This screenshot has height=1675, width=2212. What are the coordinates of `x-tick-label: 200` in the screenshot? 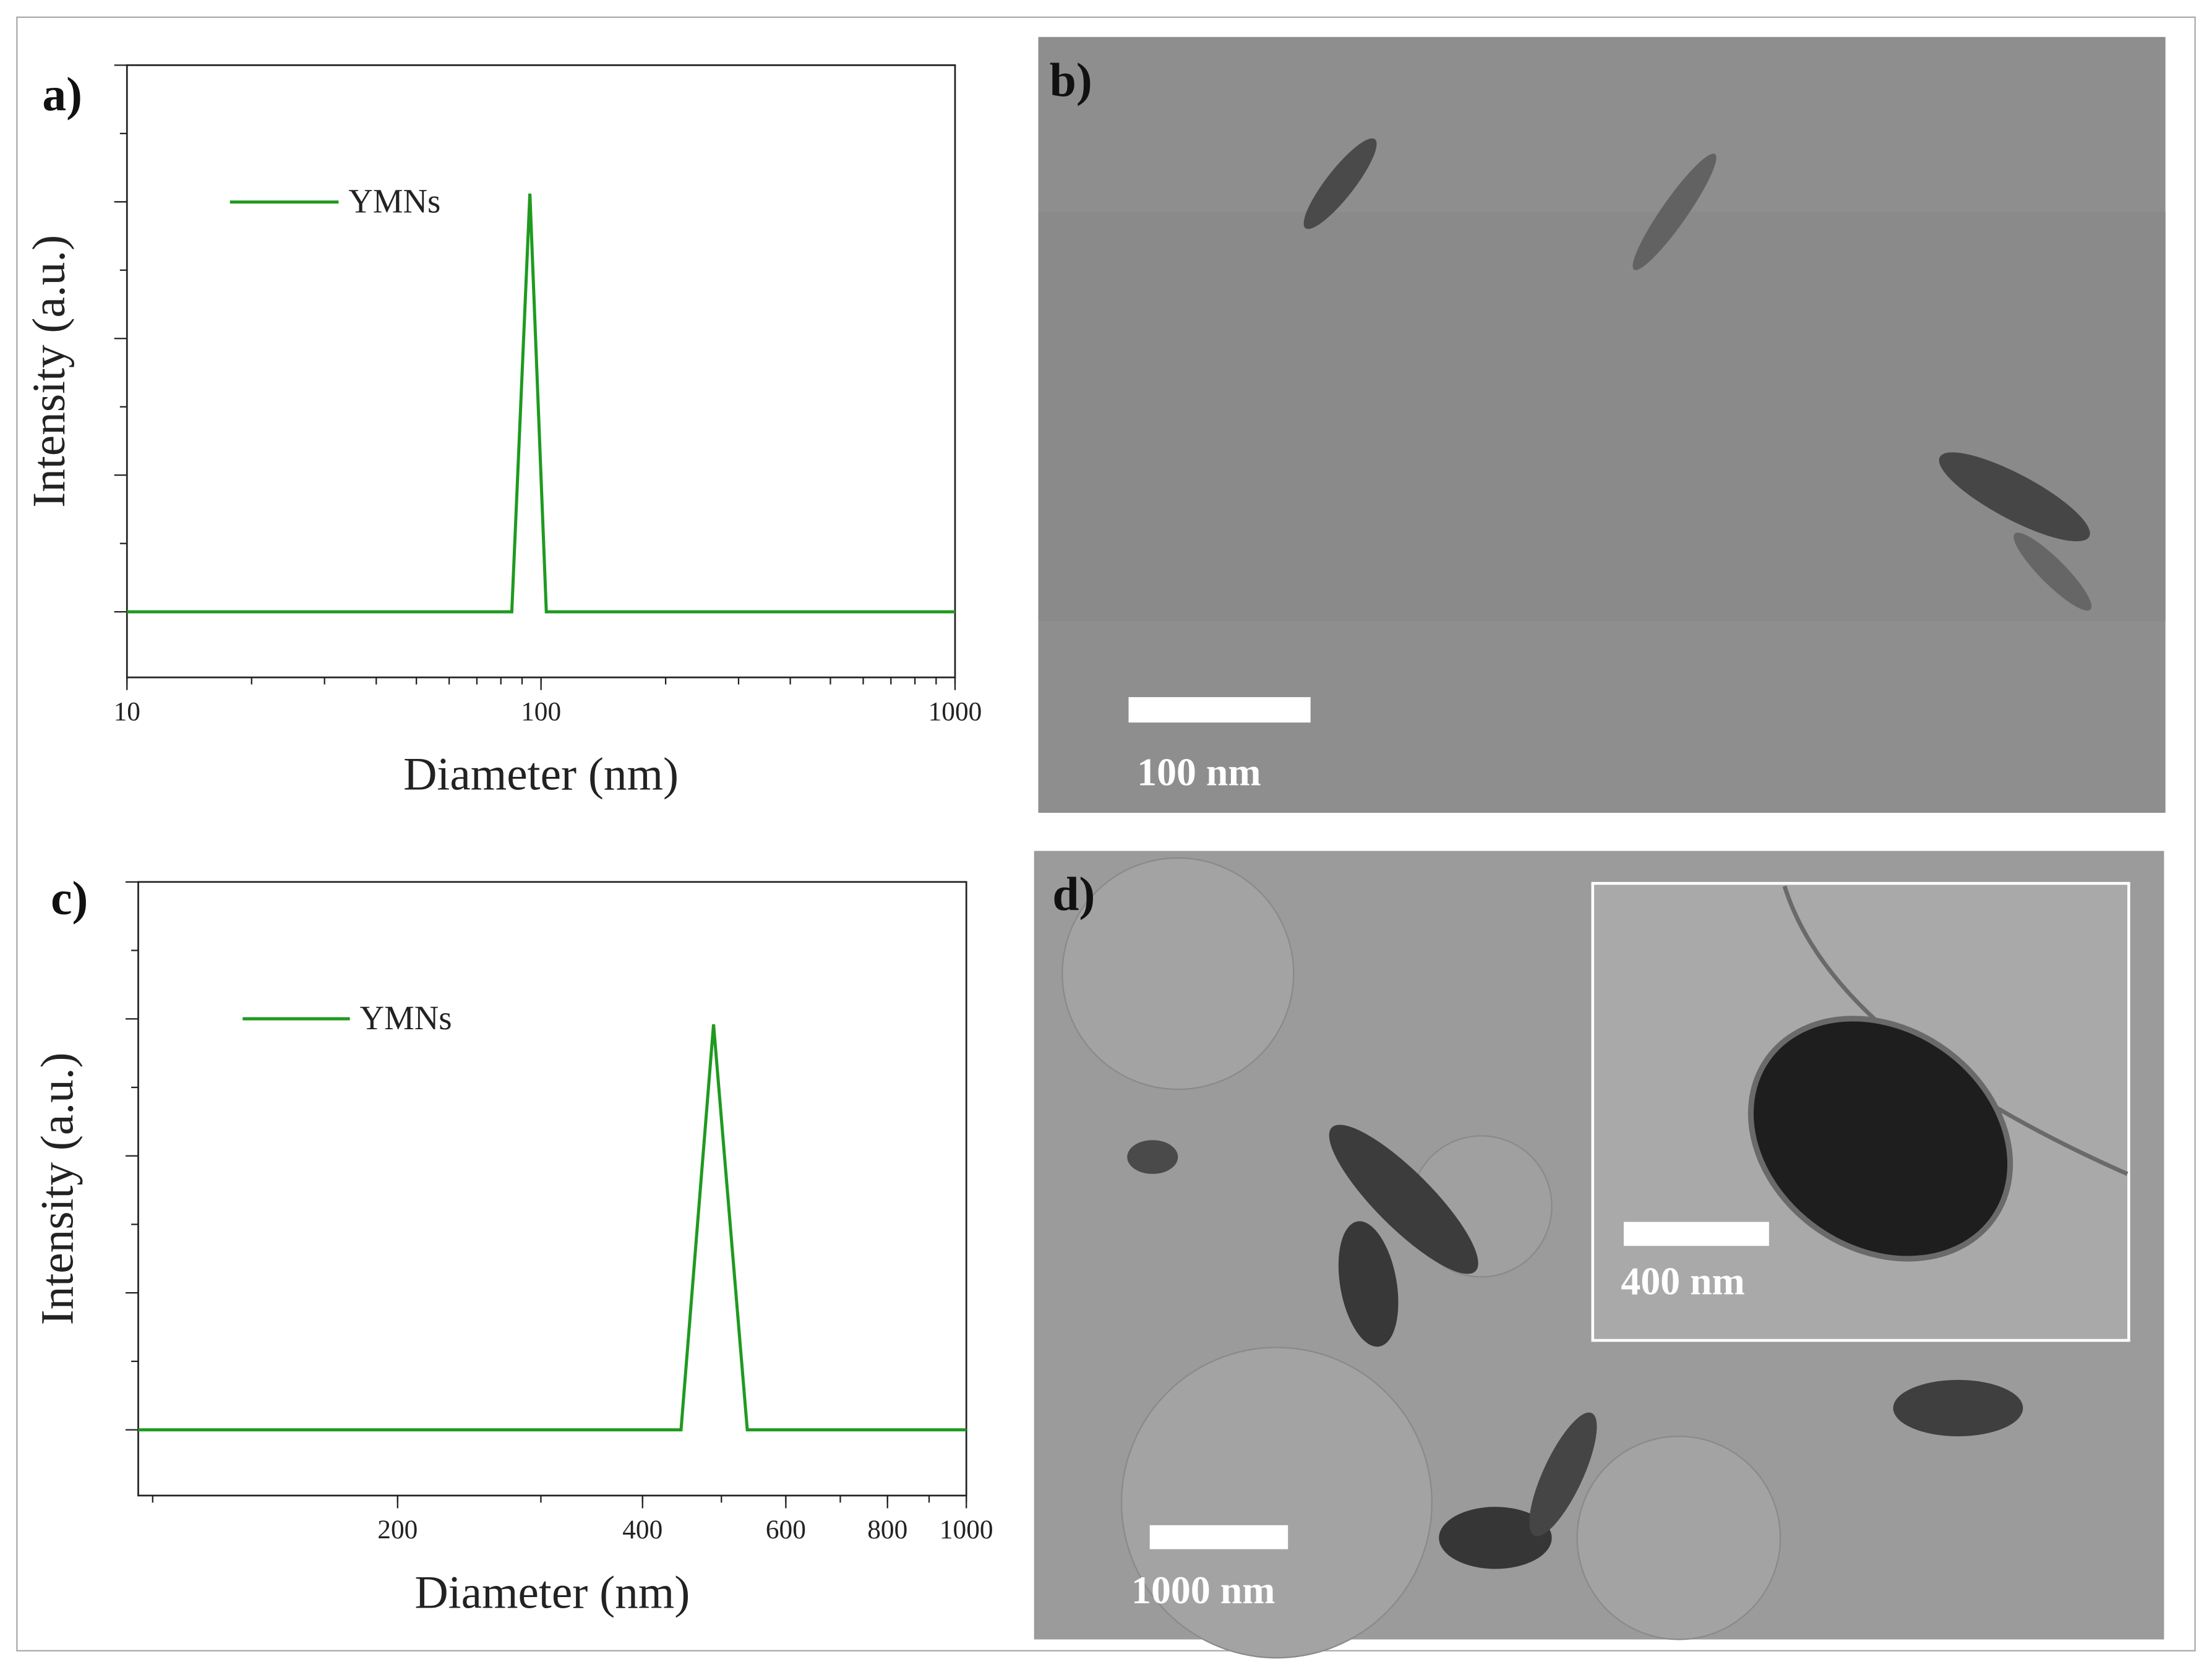 It's located at (397, 1529).